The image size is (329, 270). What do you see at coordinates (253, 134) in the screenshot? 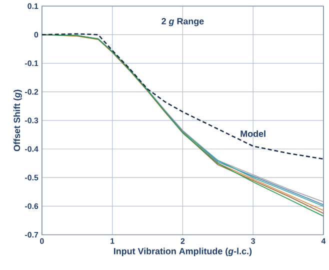
I see `series-label: Model` at bounding box center [253, 134].